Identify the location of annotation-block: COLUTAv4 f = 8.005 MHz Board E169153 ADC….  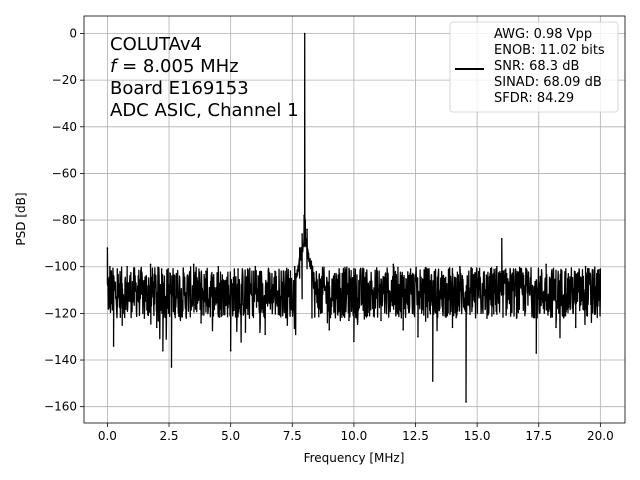
(204, 77).